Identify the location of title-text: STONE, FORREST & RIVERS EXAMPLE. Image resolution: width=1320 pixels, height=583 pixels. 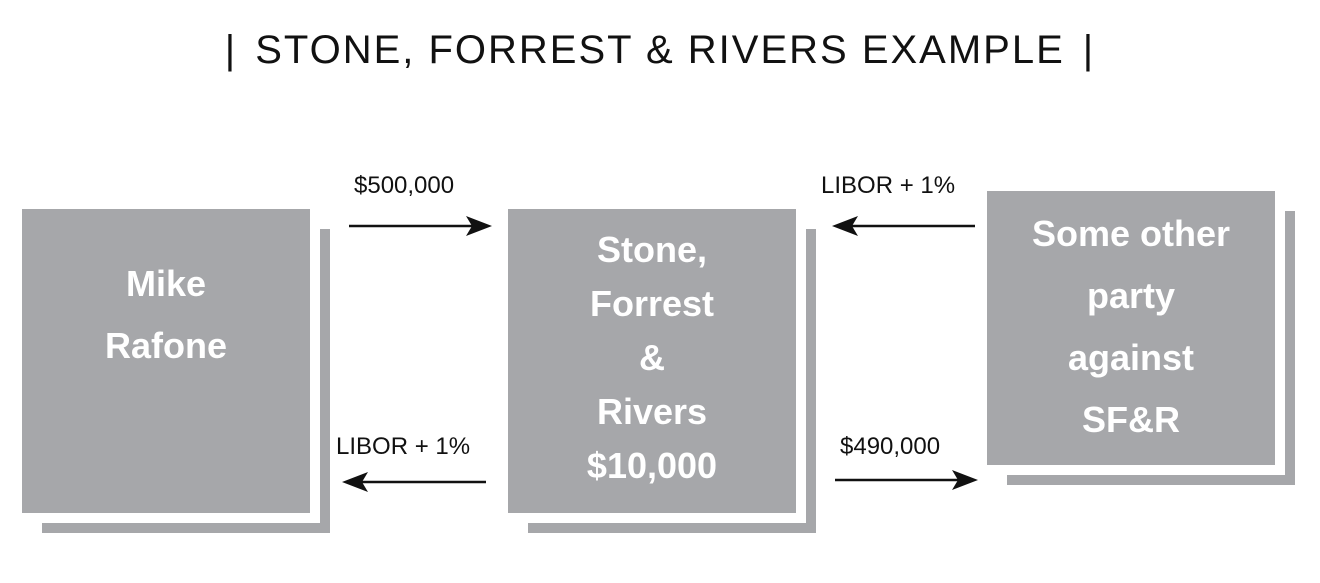
(660, 50).